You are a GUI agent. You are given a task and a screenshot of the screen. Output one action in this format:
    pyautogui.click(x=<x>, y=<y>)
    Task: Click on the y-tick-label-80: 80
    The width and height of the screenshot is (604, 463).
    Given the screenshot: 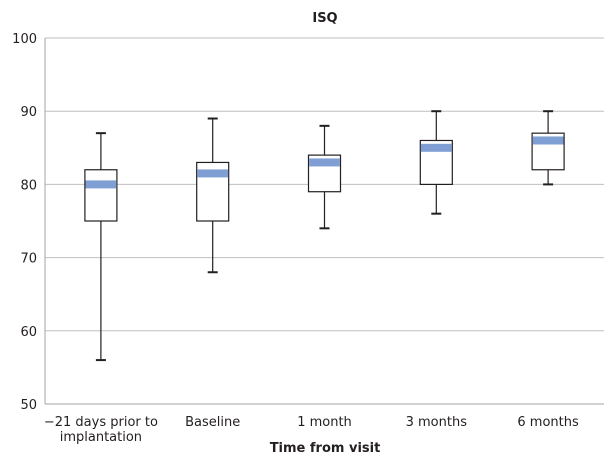 What is the action you would take?
    pyautogui.click(x=28, y=185)
    